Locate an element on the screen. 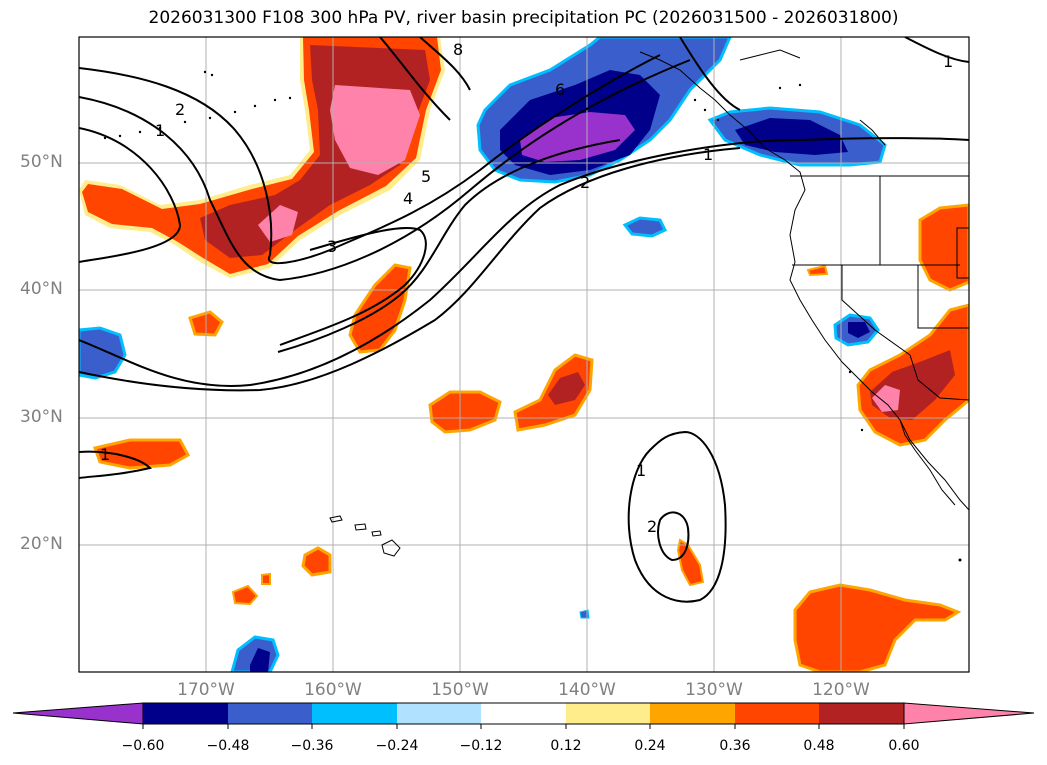  lat-label: 50°N is located at coordinates (41, 162).